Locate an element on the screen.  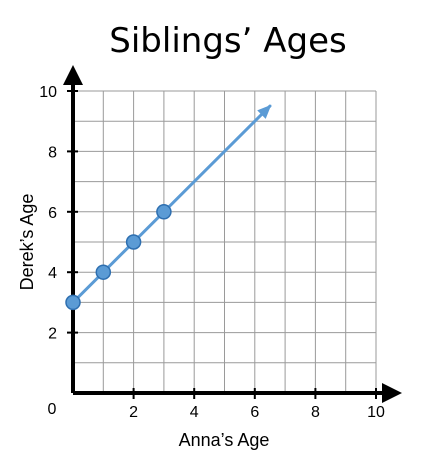
y-axis-arrow is located at coordinates (73, 75).